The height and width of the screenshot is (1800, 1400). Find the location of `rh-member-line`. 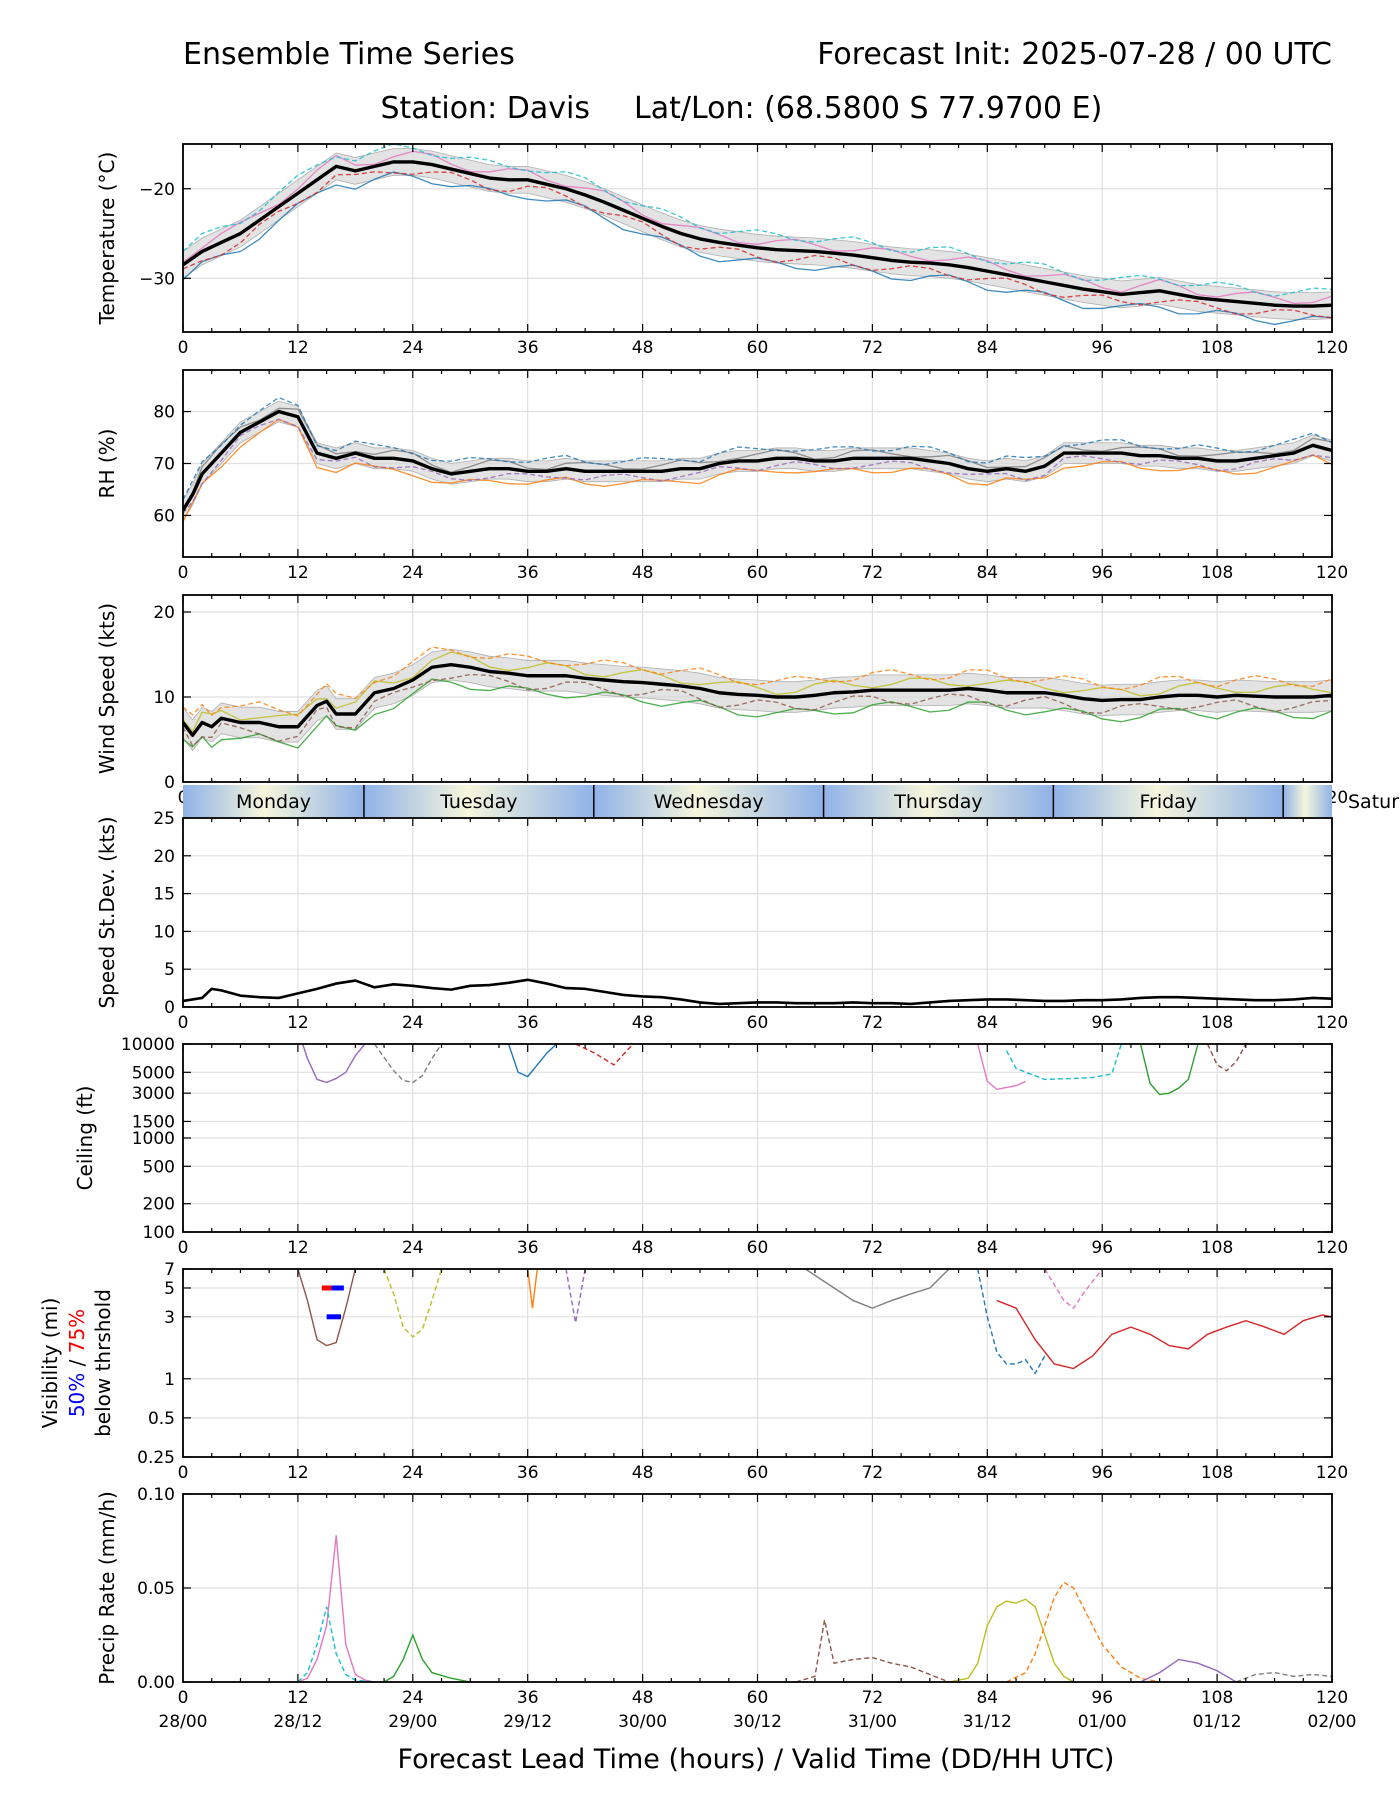

rh-member-line is located at coordinates (757, 458).